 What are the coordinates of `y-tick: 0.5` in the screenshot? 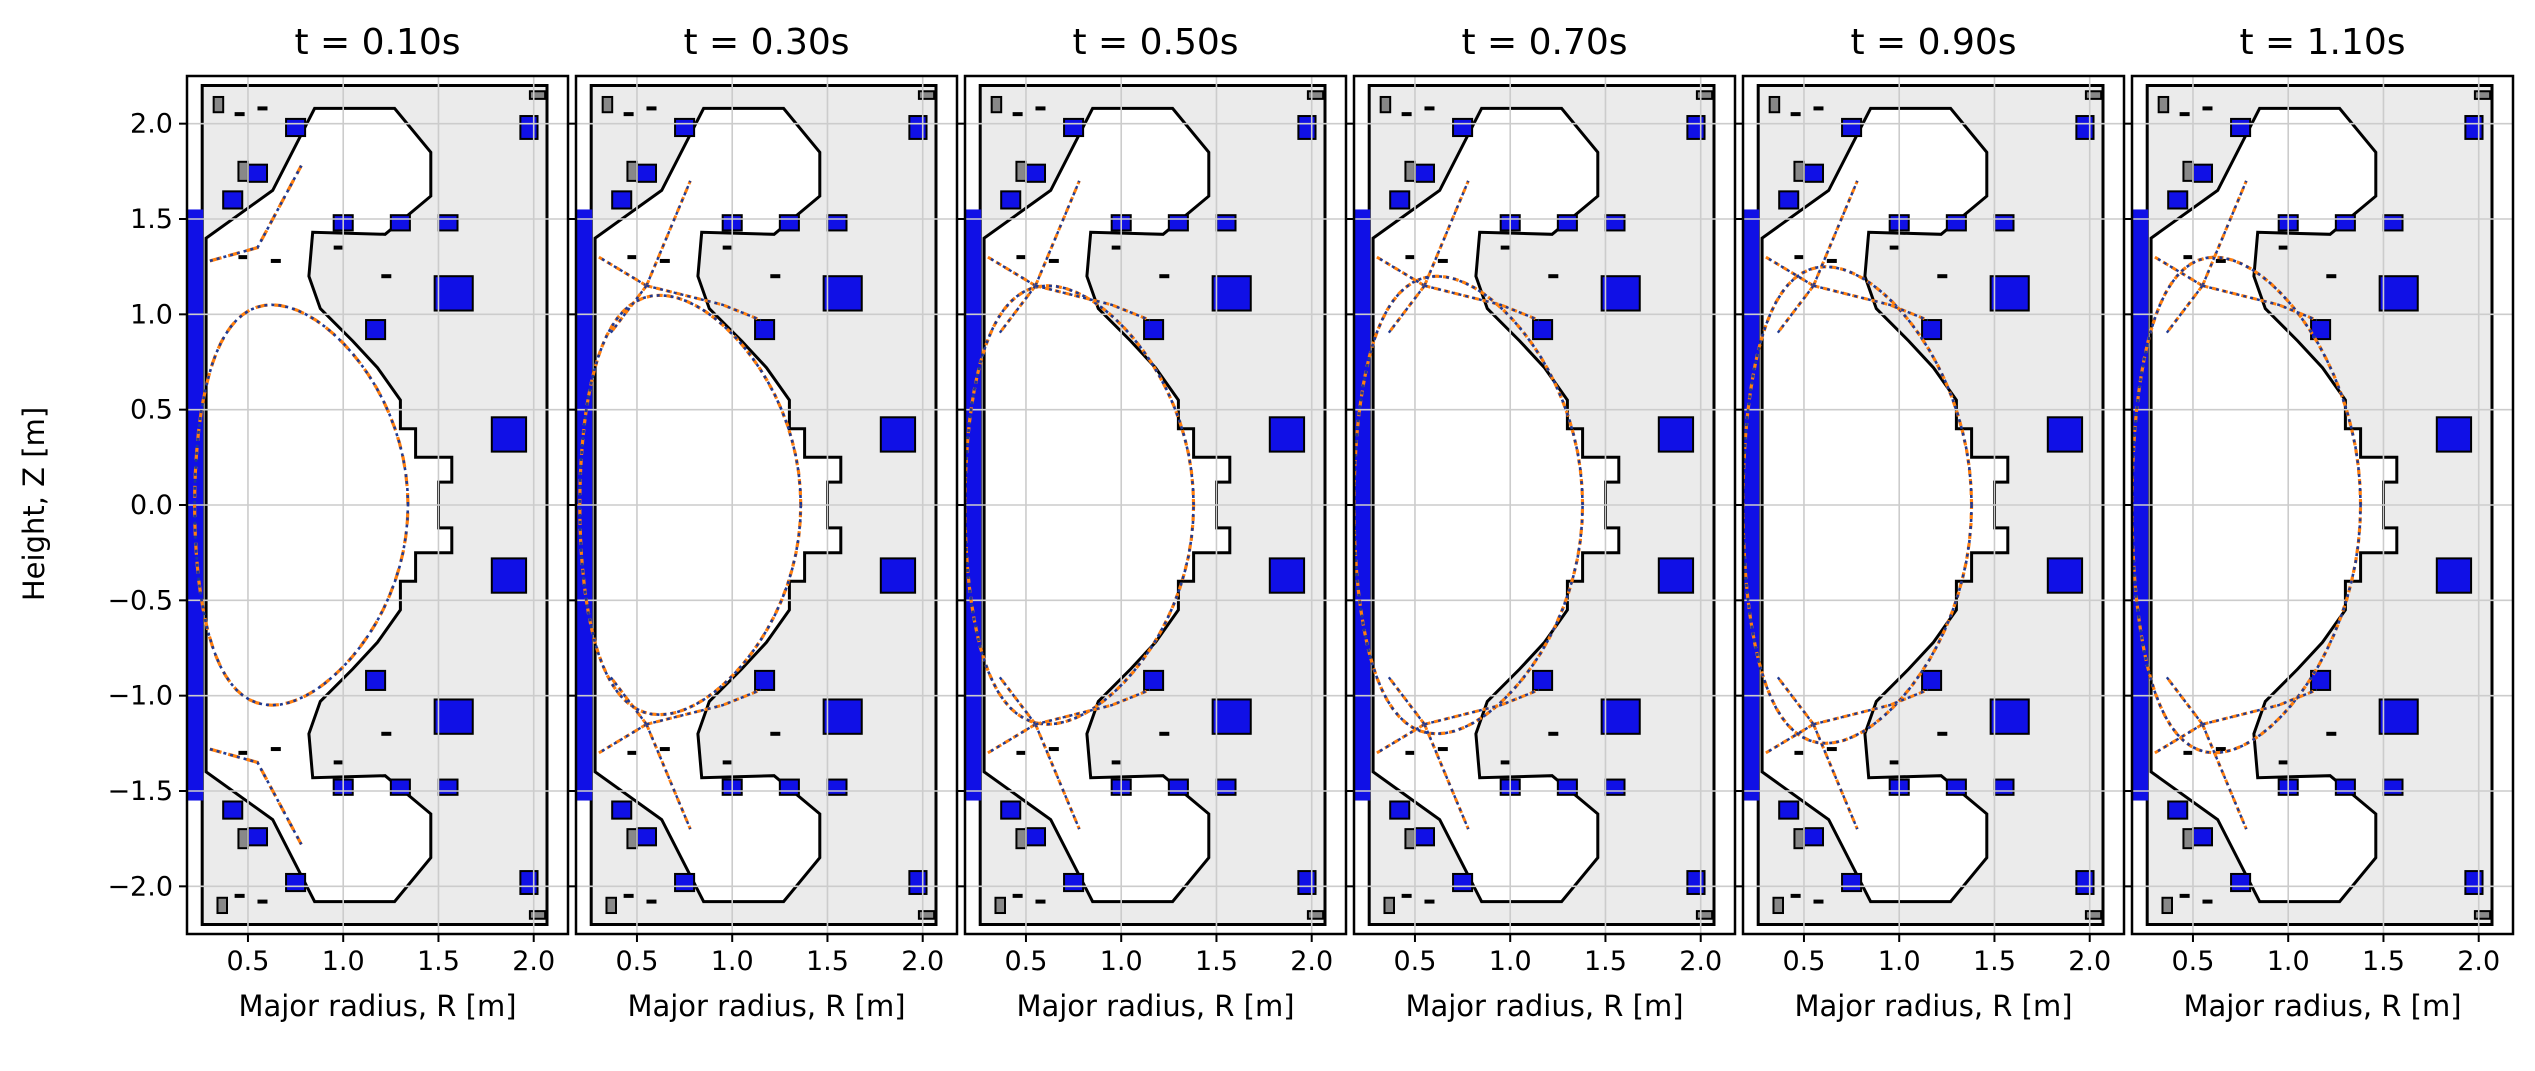 It's located at (158, 410).